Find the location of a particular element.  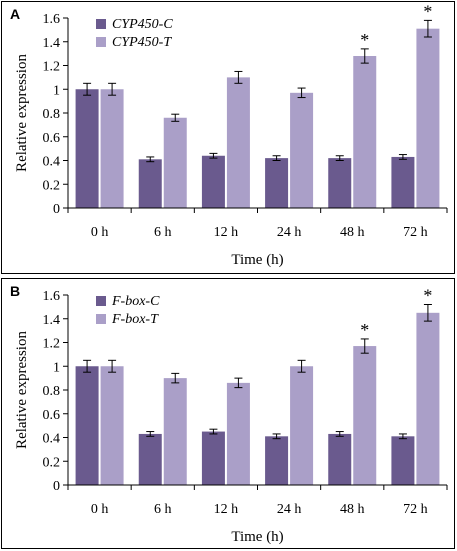

legend-label: F-box-T is located at coordinates (135, 319).